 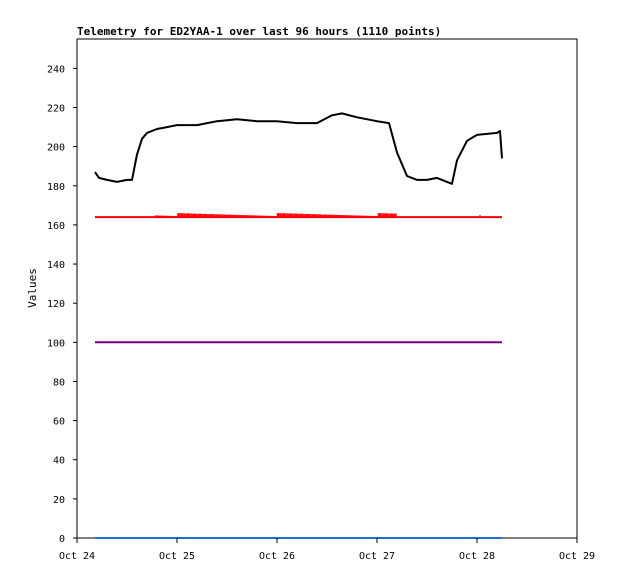 I want to click on y-tick-label: 140, so click(x=56, y=265).